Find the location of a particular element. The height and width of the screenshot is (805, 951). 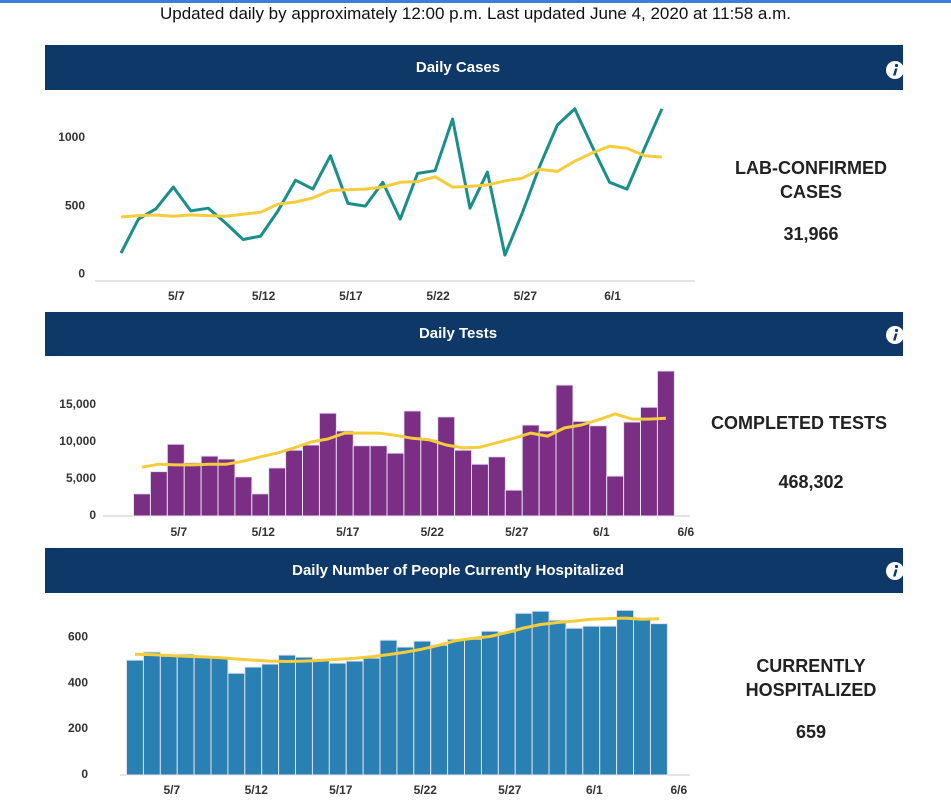

y-tick-label: 500 is located at coordinates (75, 205).